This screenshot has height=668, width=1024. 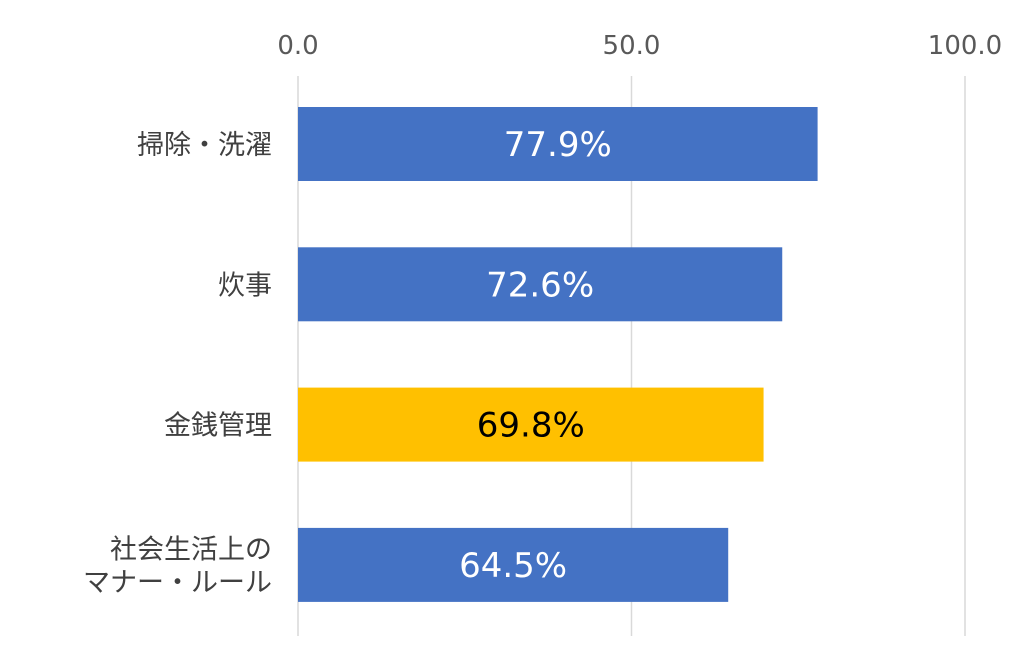 I want to click on category-label: マナー・ルール, so click(x=177, y=582).